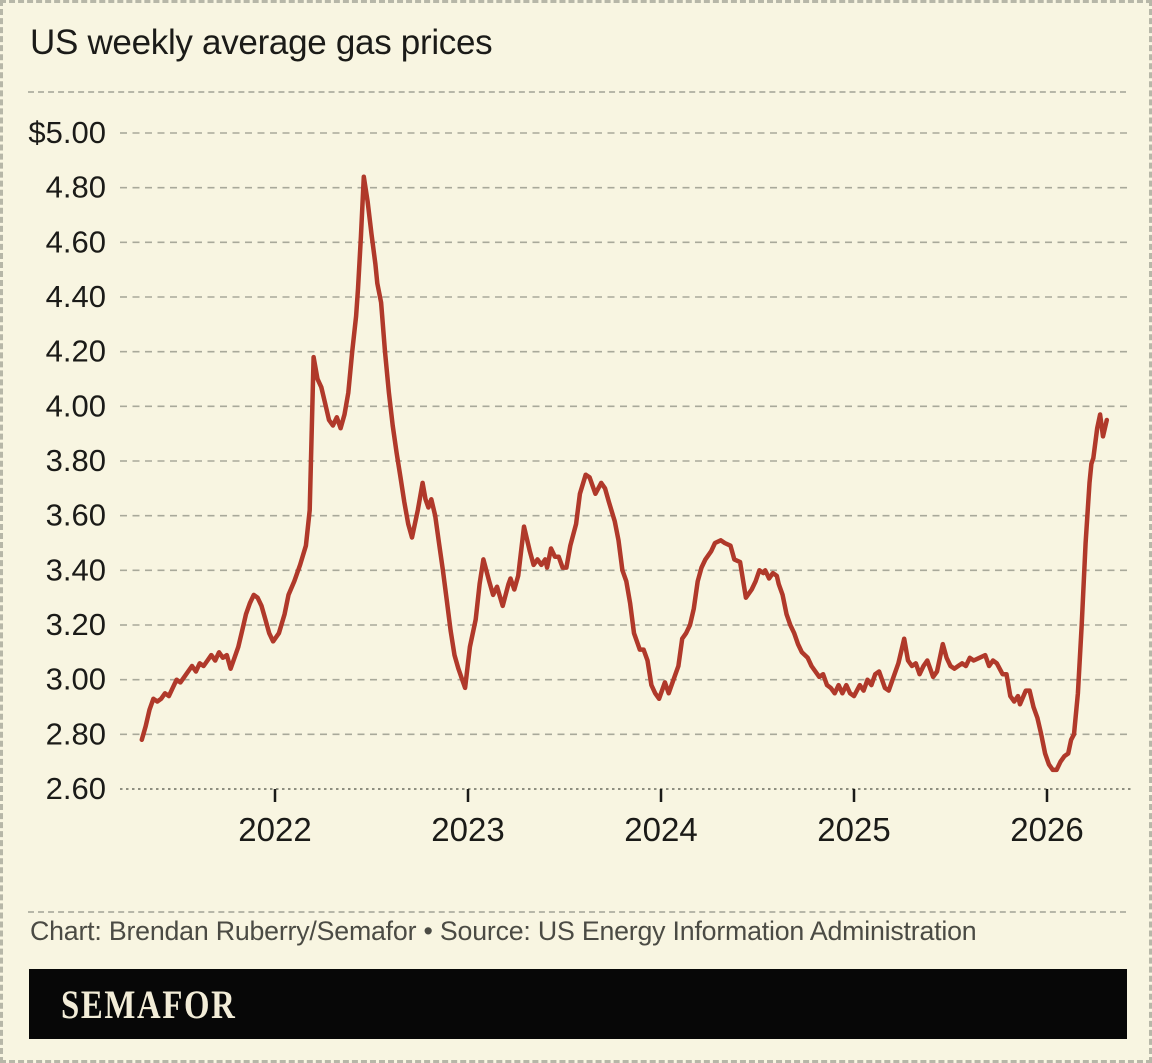 This screenshot has height=1063, width=1152. Describe the element at coordinates (76, 405) in the screenshot. I see `y-tick-label: 4.00` at that location.